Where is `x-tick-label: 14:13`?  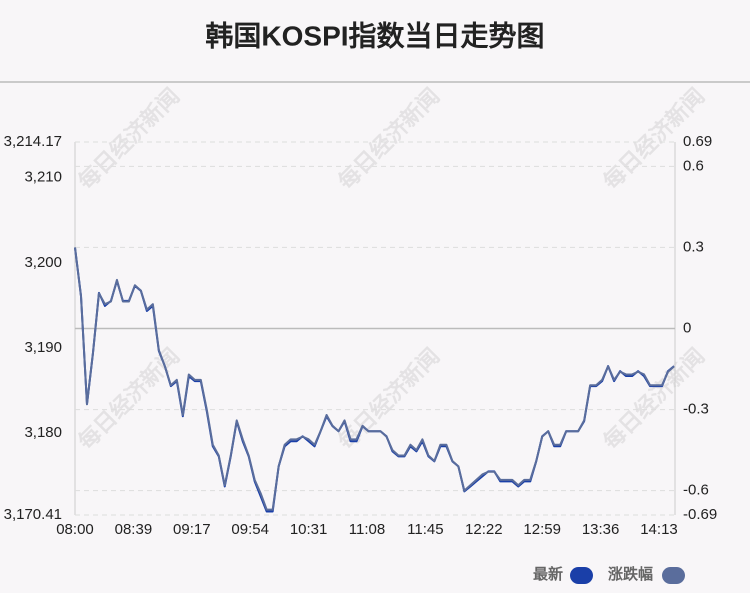 x-tick-label: 14:13 is located at coordinates (659, 529).